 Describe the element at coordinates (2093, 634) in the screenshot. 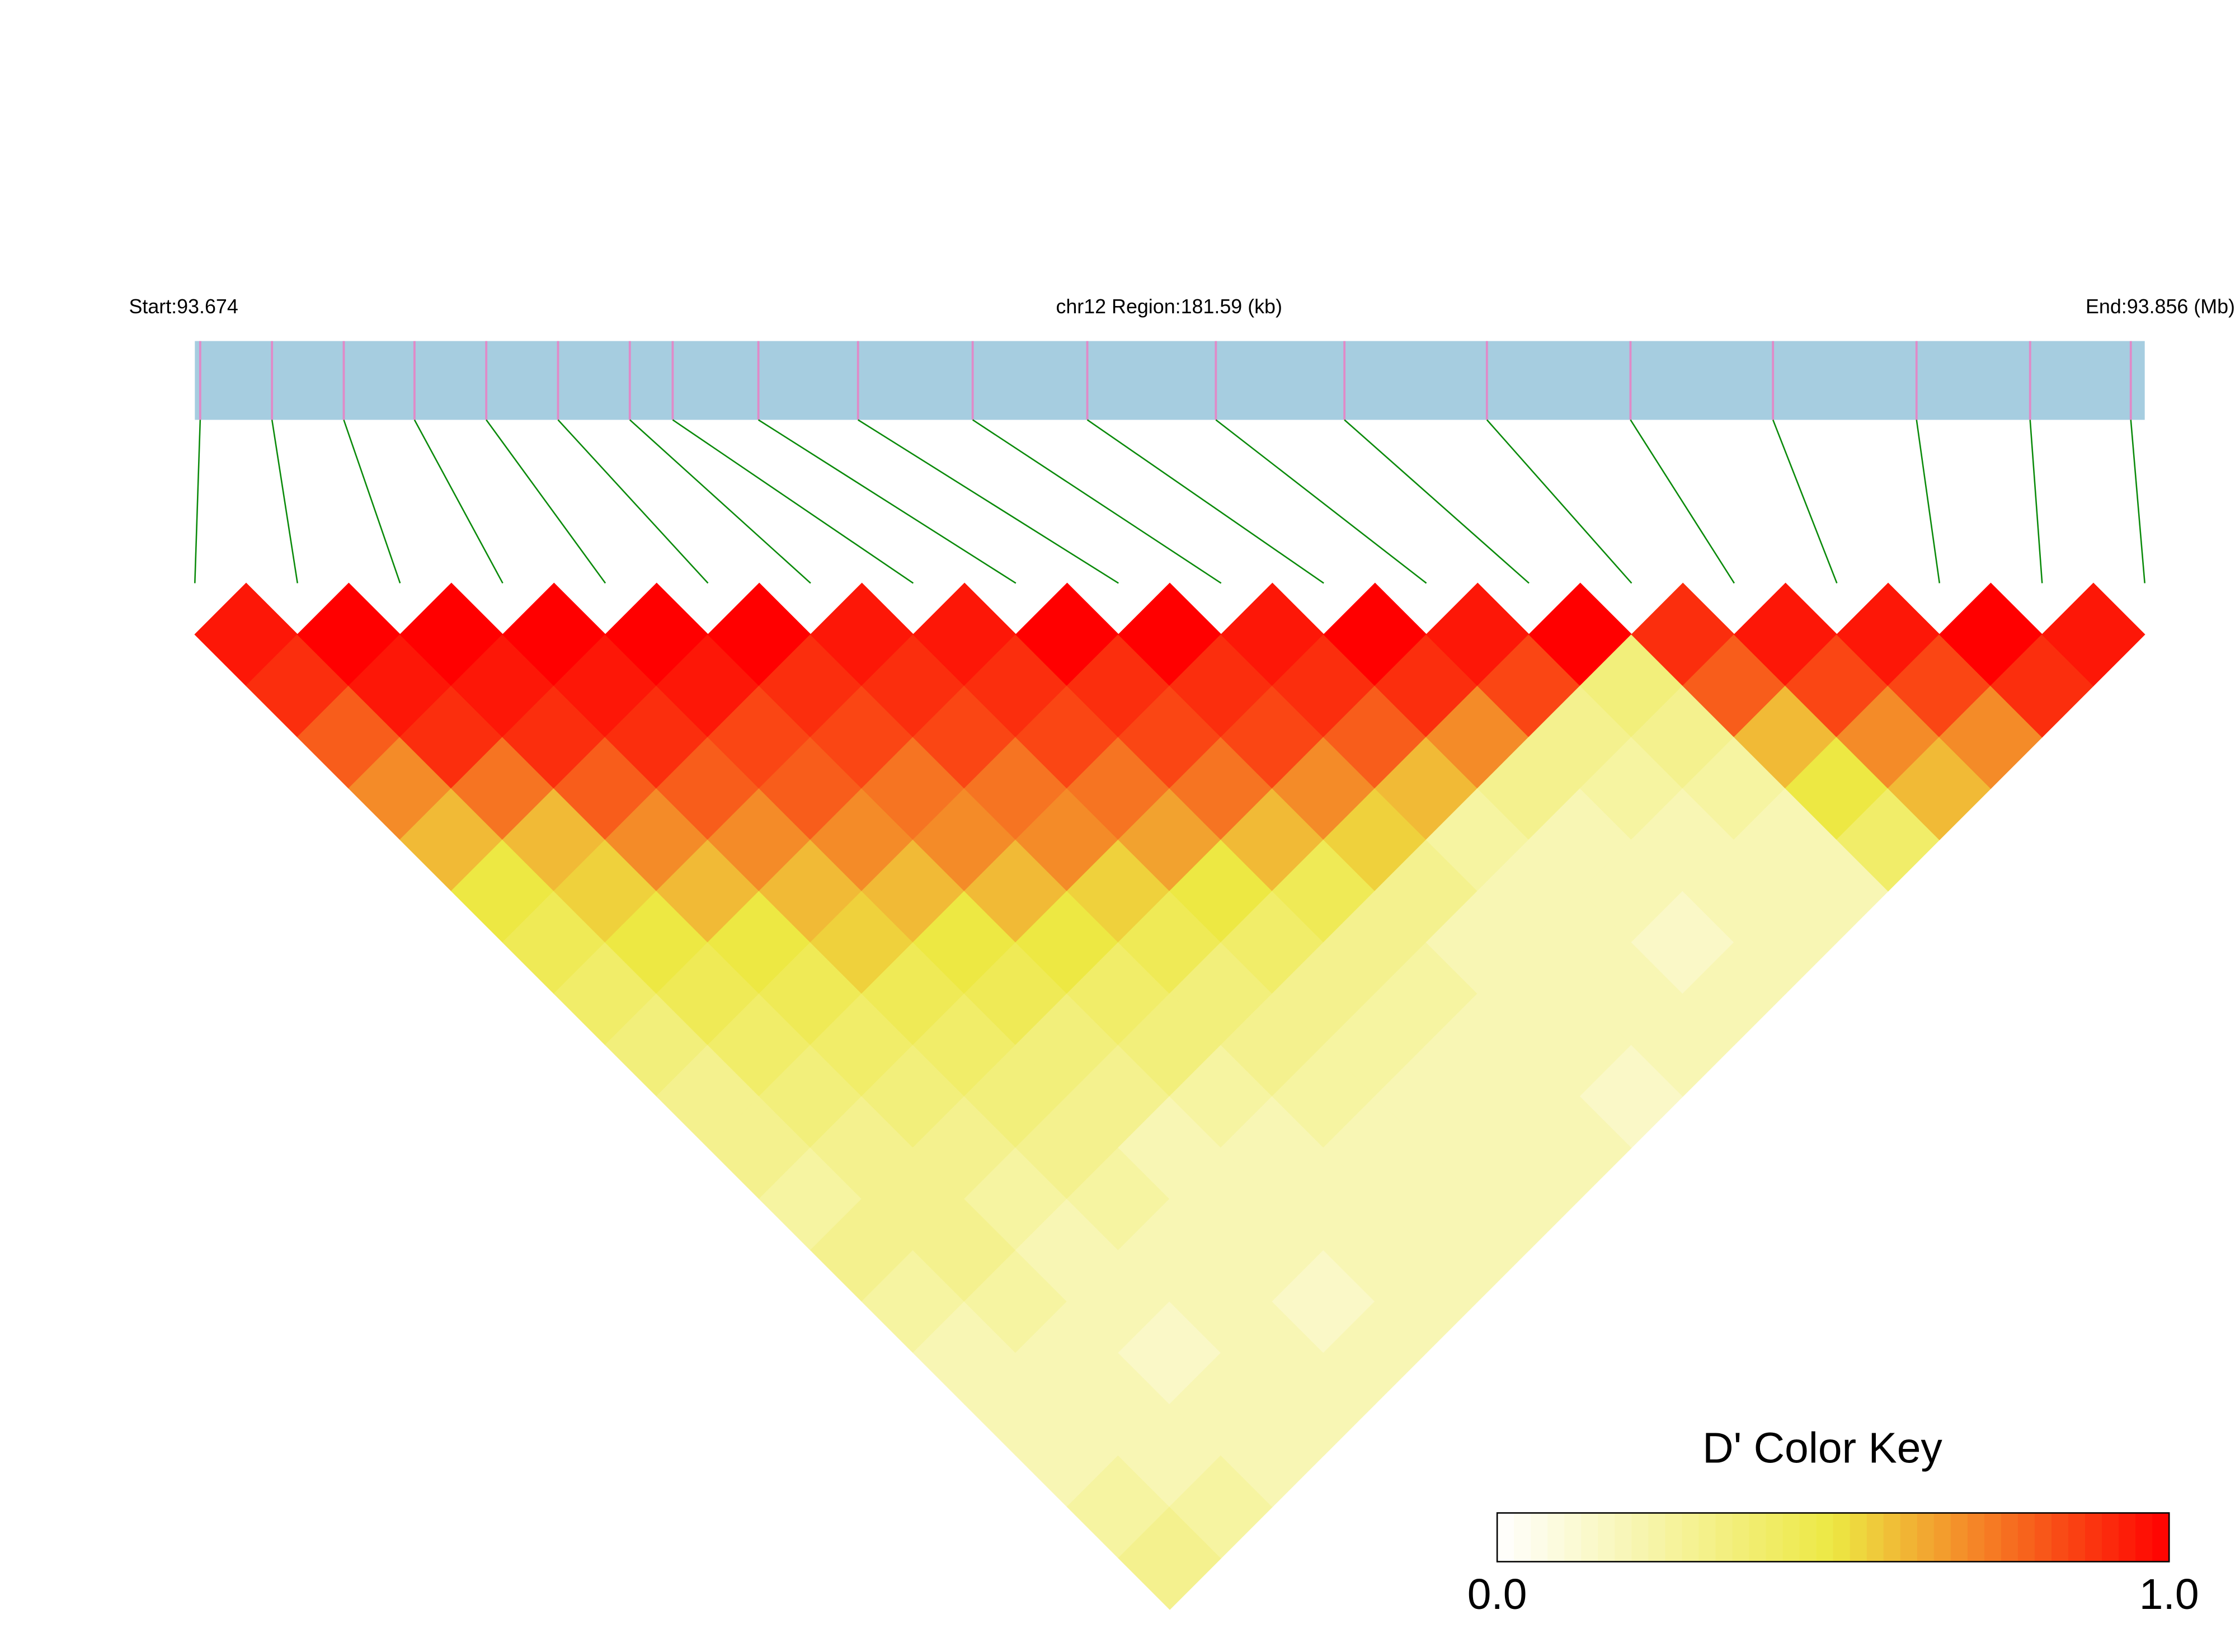

I see `ld-cell` at that location.